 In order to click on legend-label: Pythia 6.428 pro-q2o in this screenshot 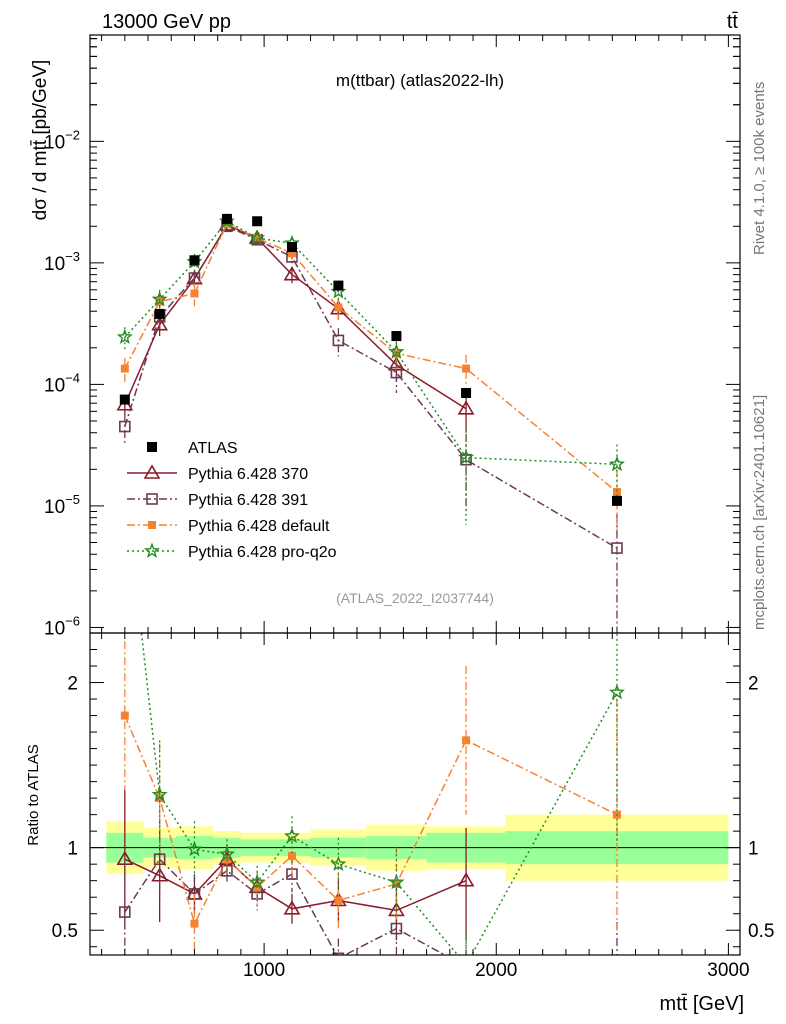, I will do `click(262, 552)`.